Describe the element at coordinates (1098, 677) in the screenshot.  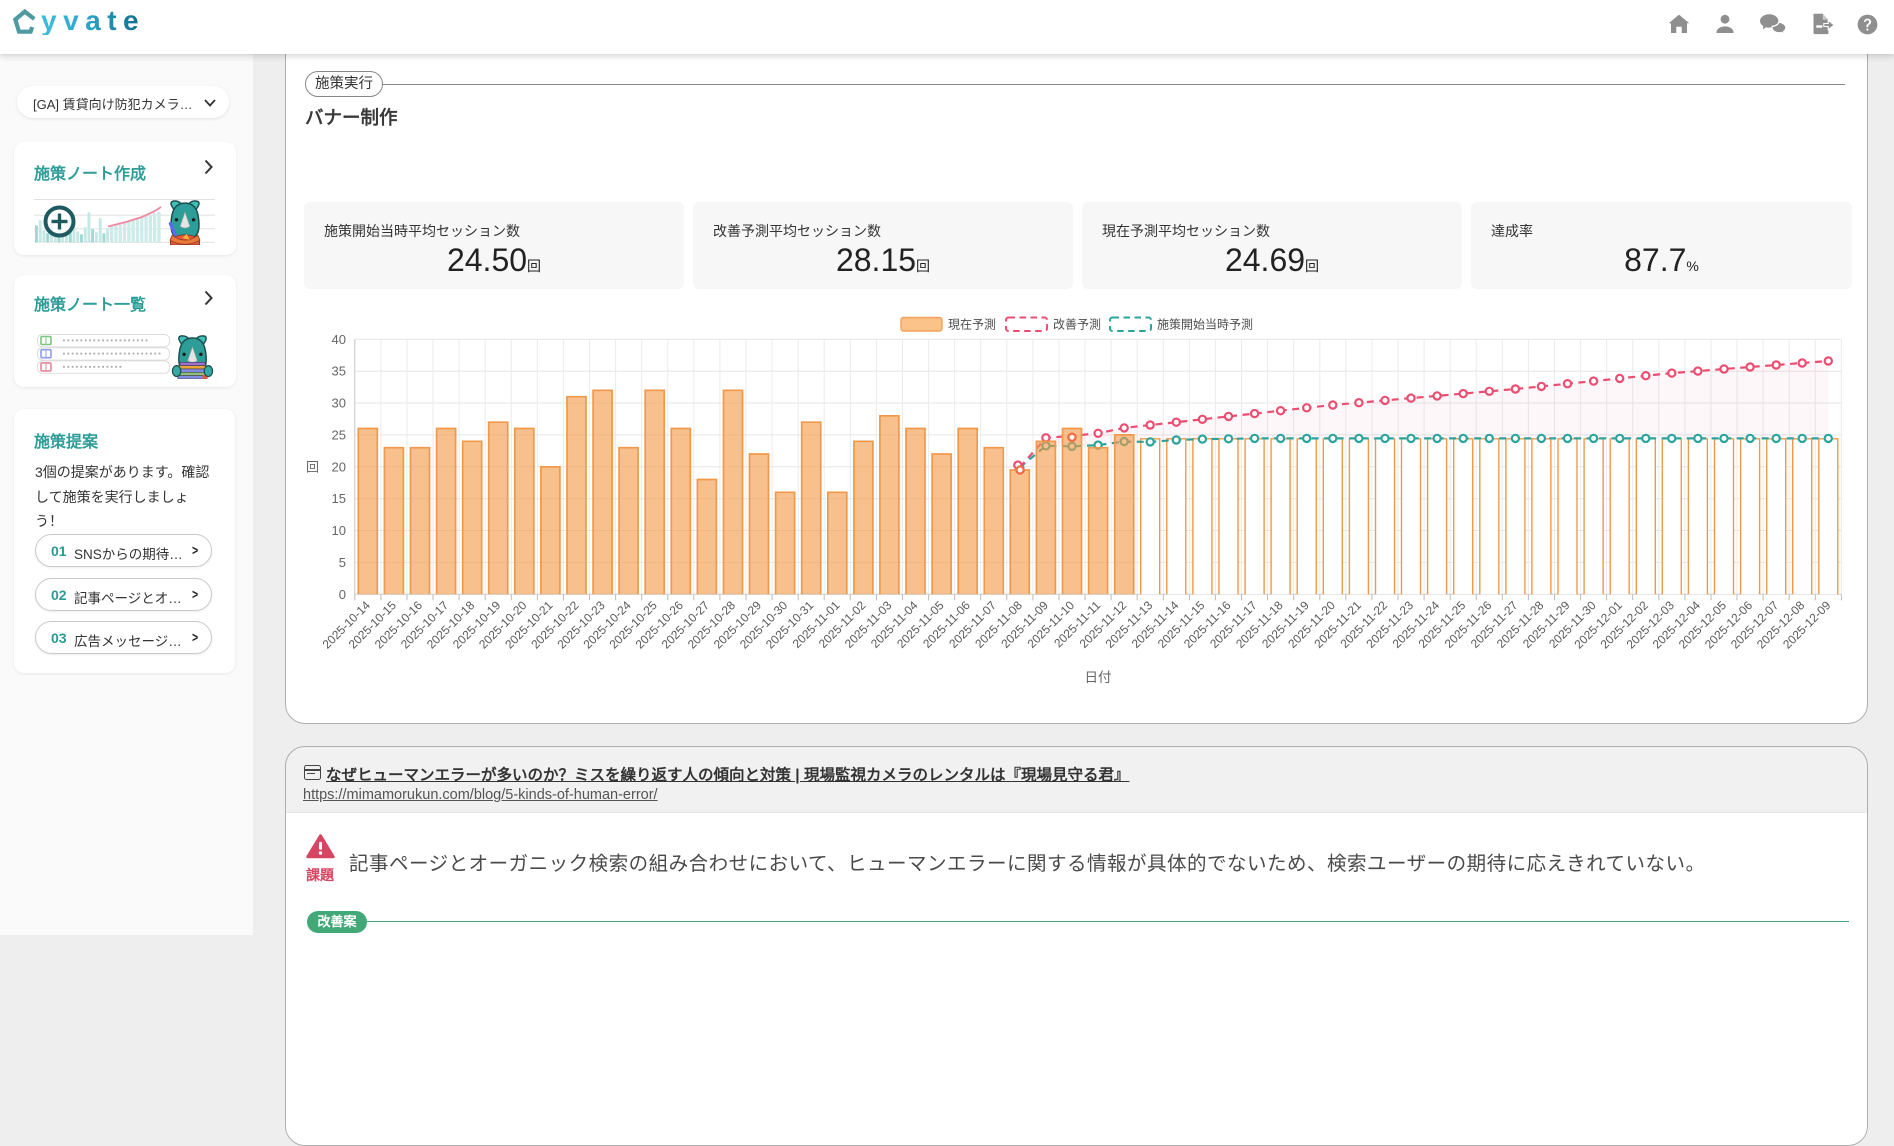
I see `svg-text: 日付` at that location.